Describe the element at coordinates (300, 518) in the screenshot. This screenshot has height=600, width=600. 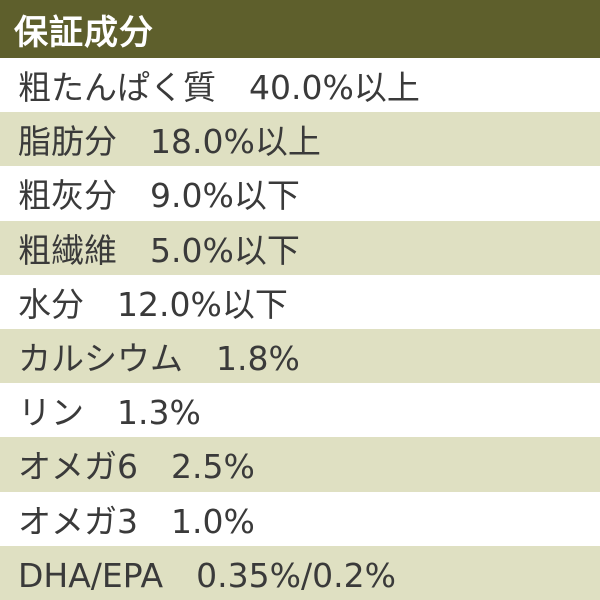
I see `nutrient-row-omega3: オメガ3 1.0%` at that location.